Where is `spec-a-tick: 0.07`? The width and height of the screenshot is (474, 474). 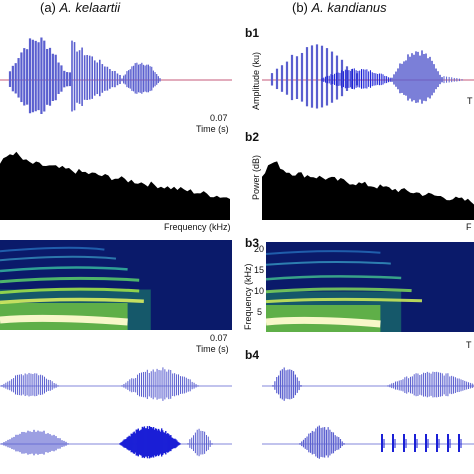 spec-a-tick: 0.07 is located at coordinates (219, 338).